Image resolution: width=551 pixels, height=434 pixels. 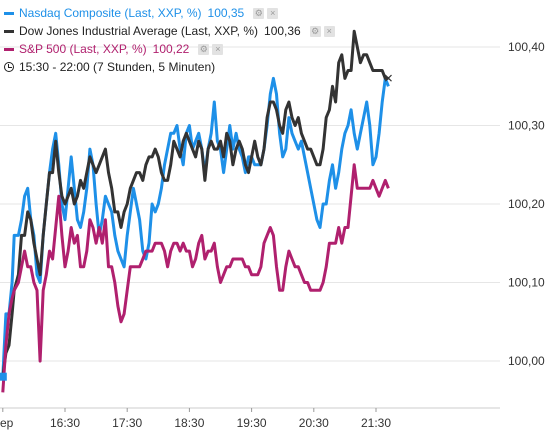 I want to click on legend-value-sp500: 100,22, so click(x=171, y=49).